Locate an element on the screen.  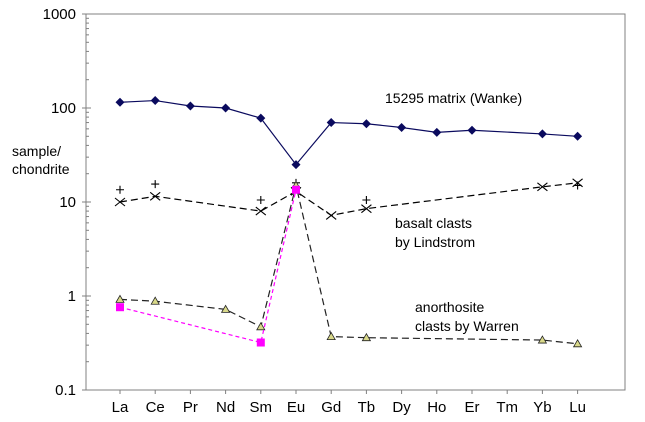
series-basalt_x is located at coordinates (348, 199).